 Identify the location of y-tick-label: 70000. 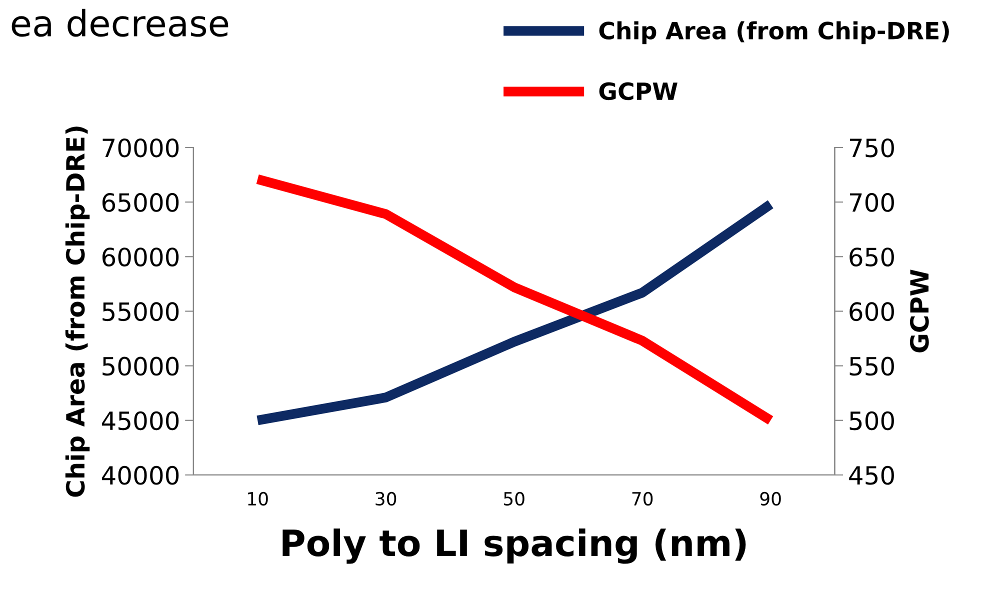
(140, 148).